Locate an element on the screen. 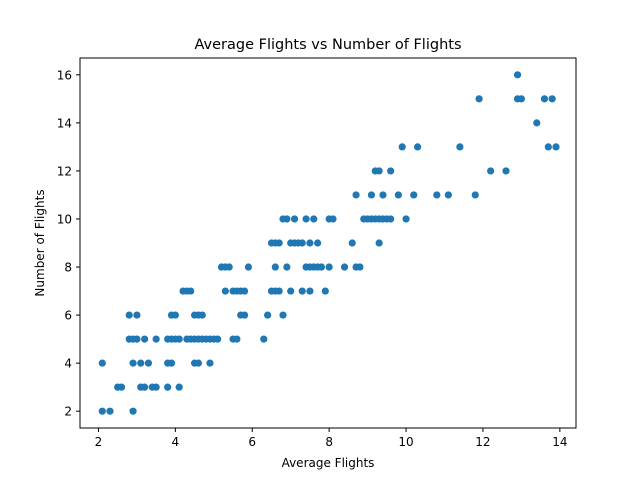 This screenshot has height=480, width=640. x-tick-label: 10 is located at coordinates (405, 442).